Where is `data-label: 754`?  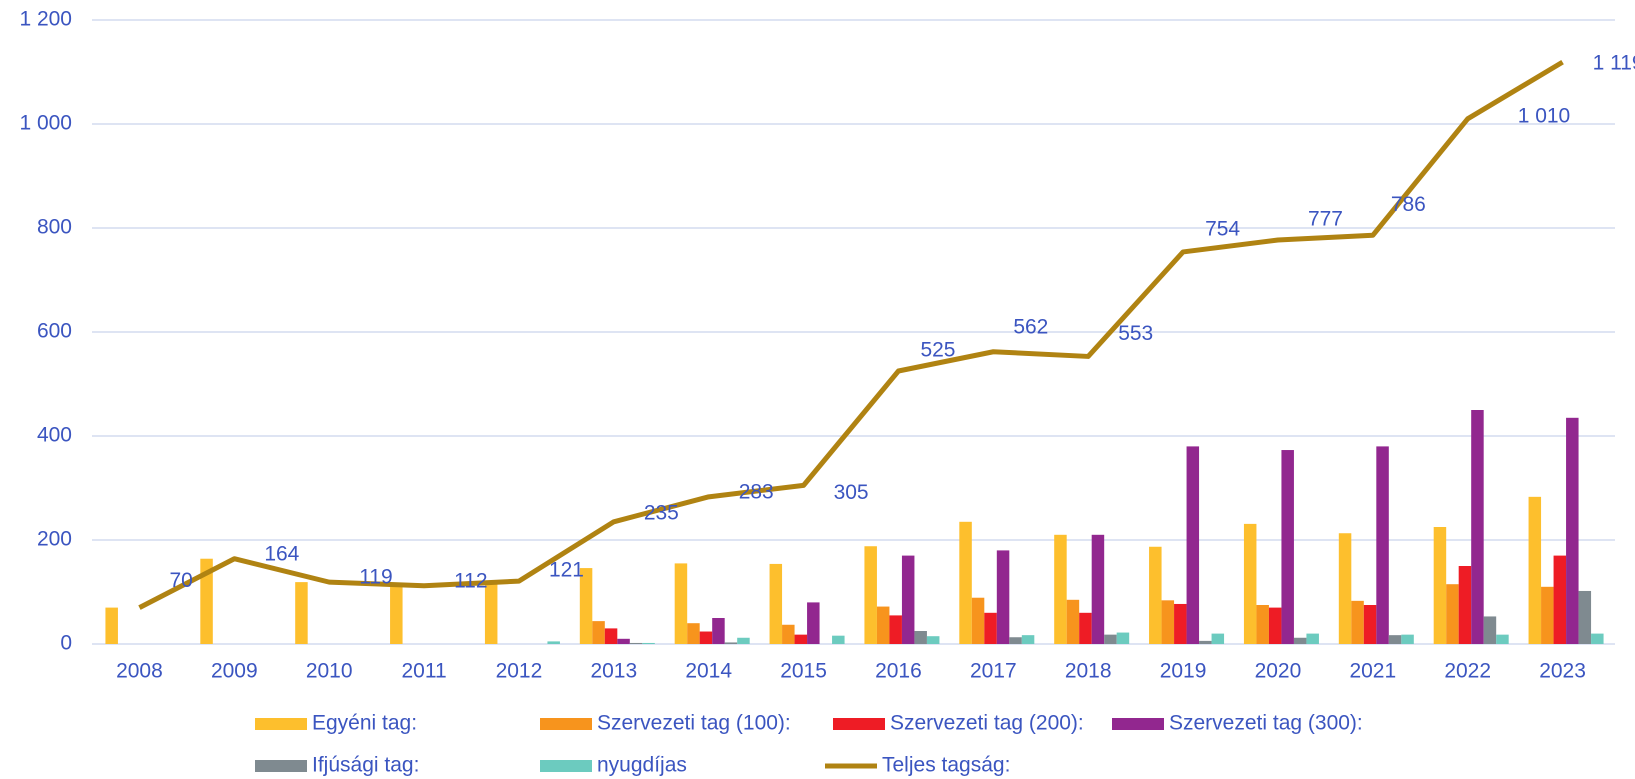 data-label: 754 is located at coordinates (1222, 228).